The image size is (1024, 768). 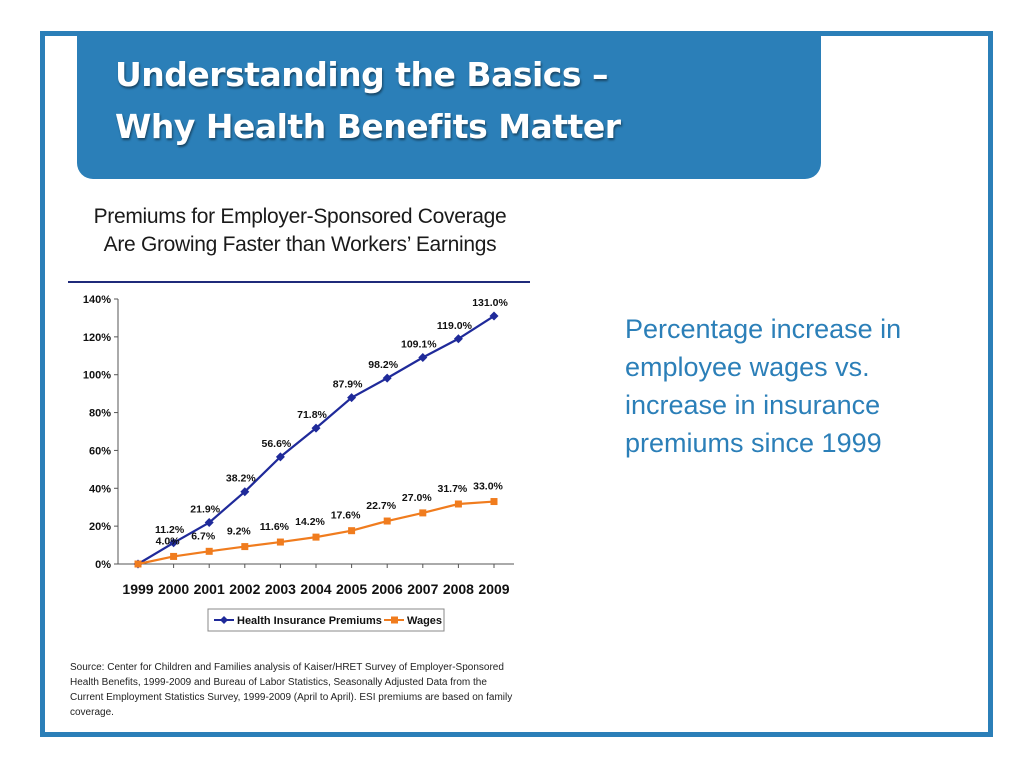 What do you see at coordinates (280, 589) in the screenshot?
I see `x-tick-label: 2003` at bounding box center [280, 589].